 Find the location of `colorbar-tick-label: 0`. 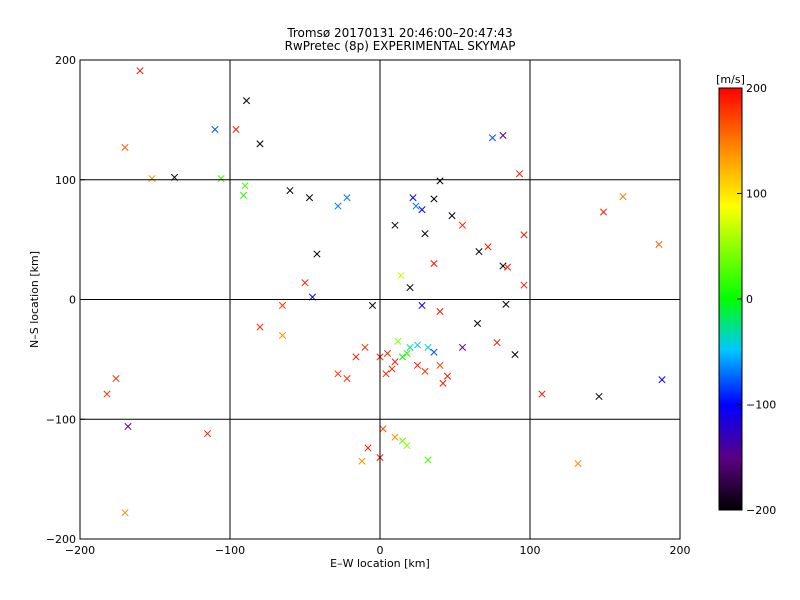

colorbar-tick-label: 0 is located at coordinates (749, 299).